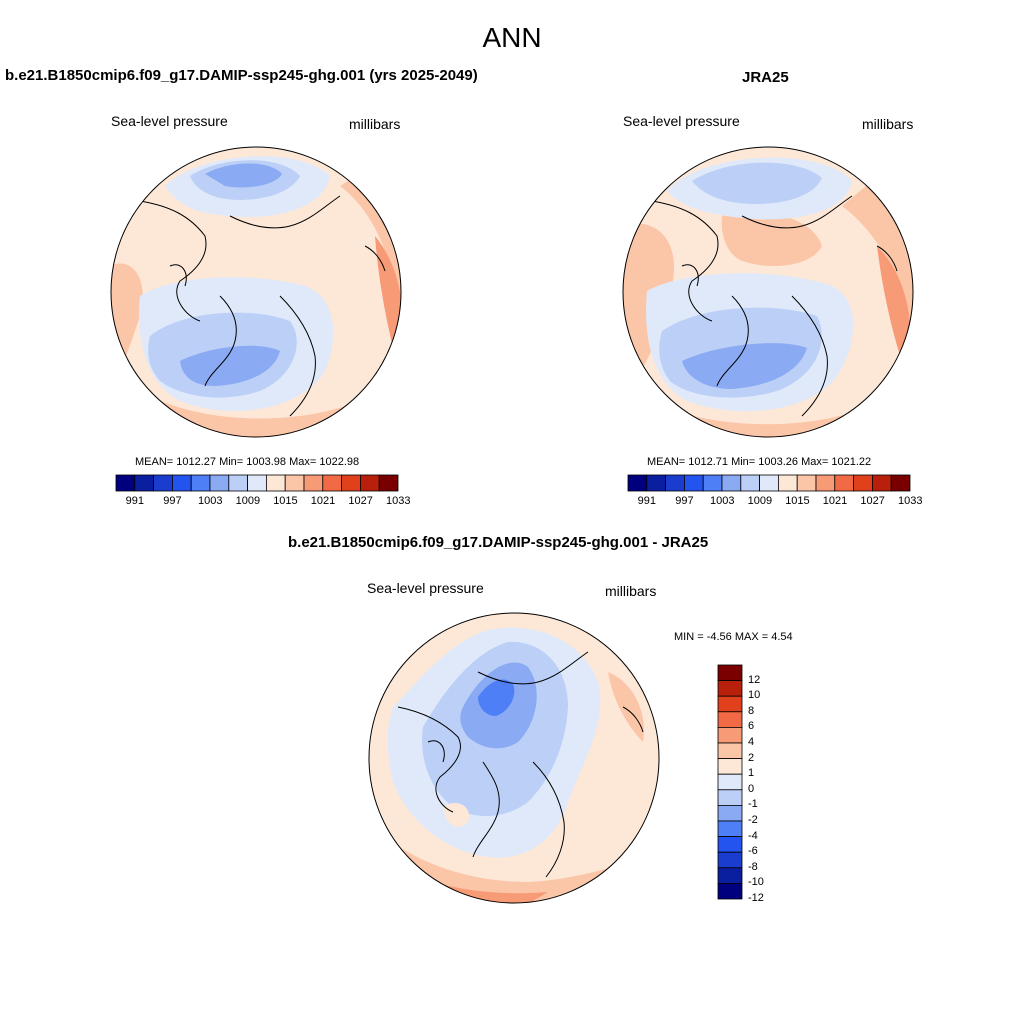 The image size is (1024, 1024). What do you see at coordinates (756, 882) in the screenshot?
I see `colorbar-tick-label: -10` at bounding box center [756, 882].